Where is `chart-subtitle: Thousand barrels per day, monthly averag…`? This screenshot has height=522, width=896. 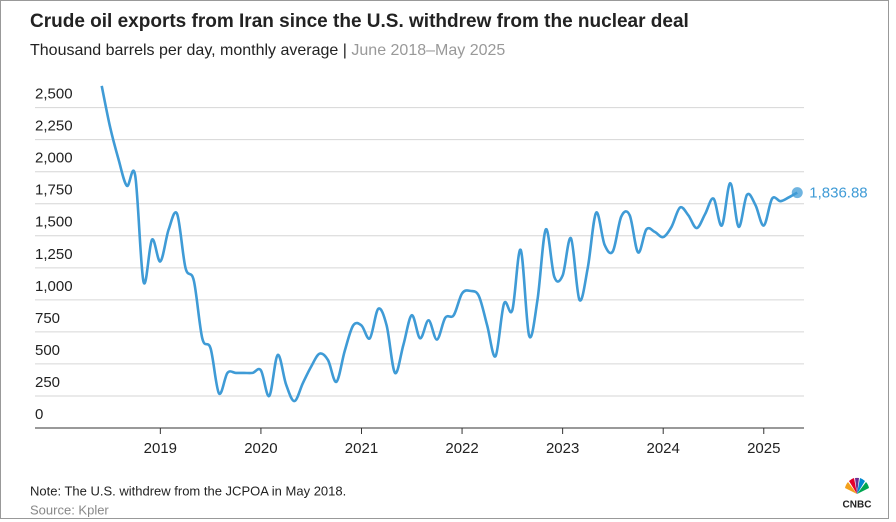
chart-subtitle: Thousand barrels per day, monthly averag… is located at coordinates (267, 50).